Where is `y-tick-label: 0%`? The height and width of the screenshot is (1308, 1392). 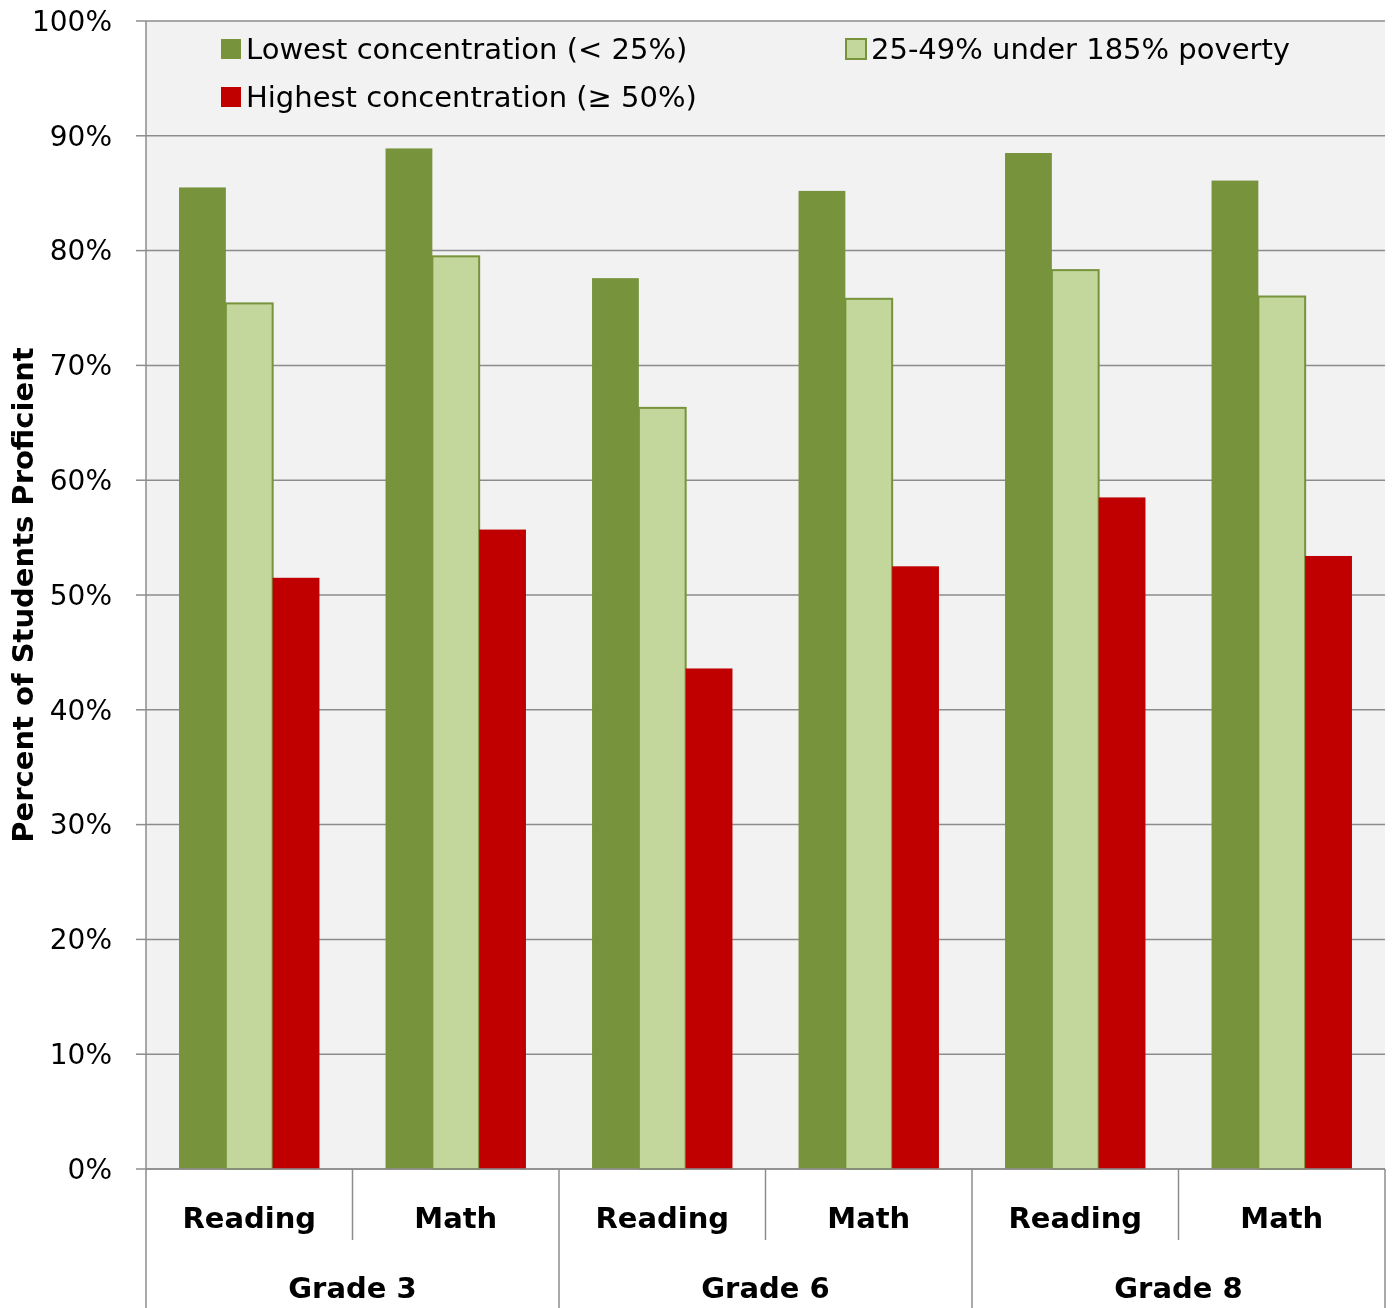 y-tick-label: 0% is located at coordinates (89, 1169).